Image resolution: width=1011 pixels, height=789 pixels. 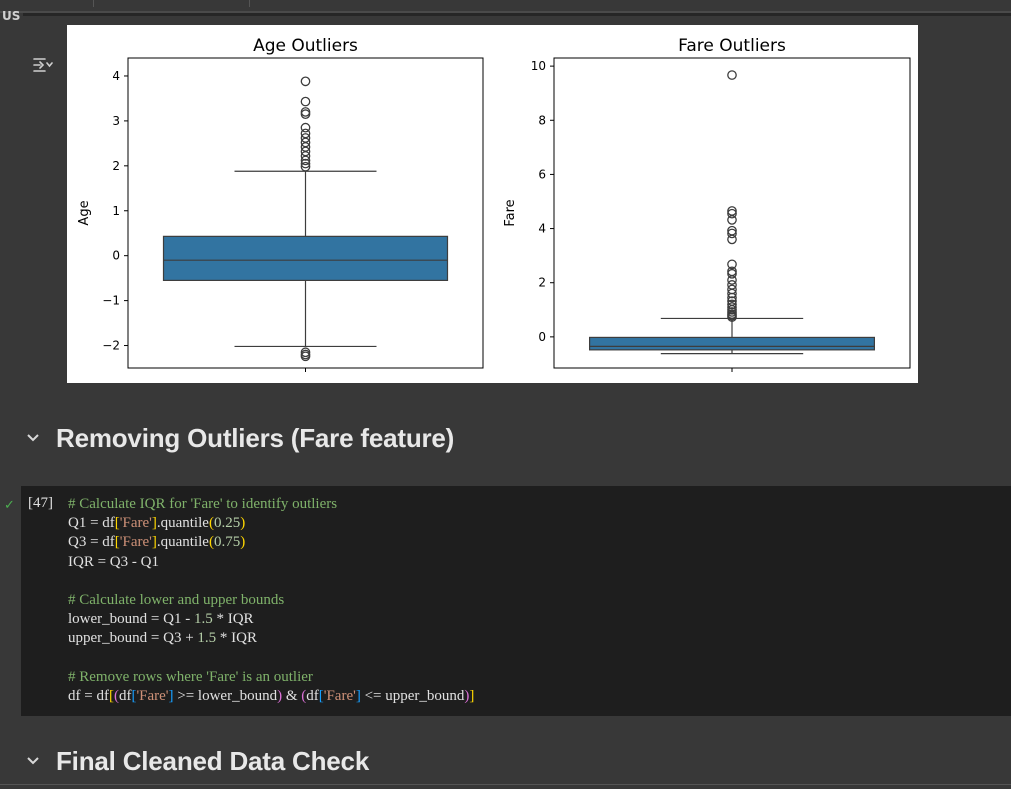 I want to click on cell-gutter, so click(x=10, y=601).